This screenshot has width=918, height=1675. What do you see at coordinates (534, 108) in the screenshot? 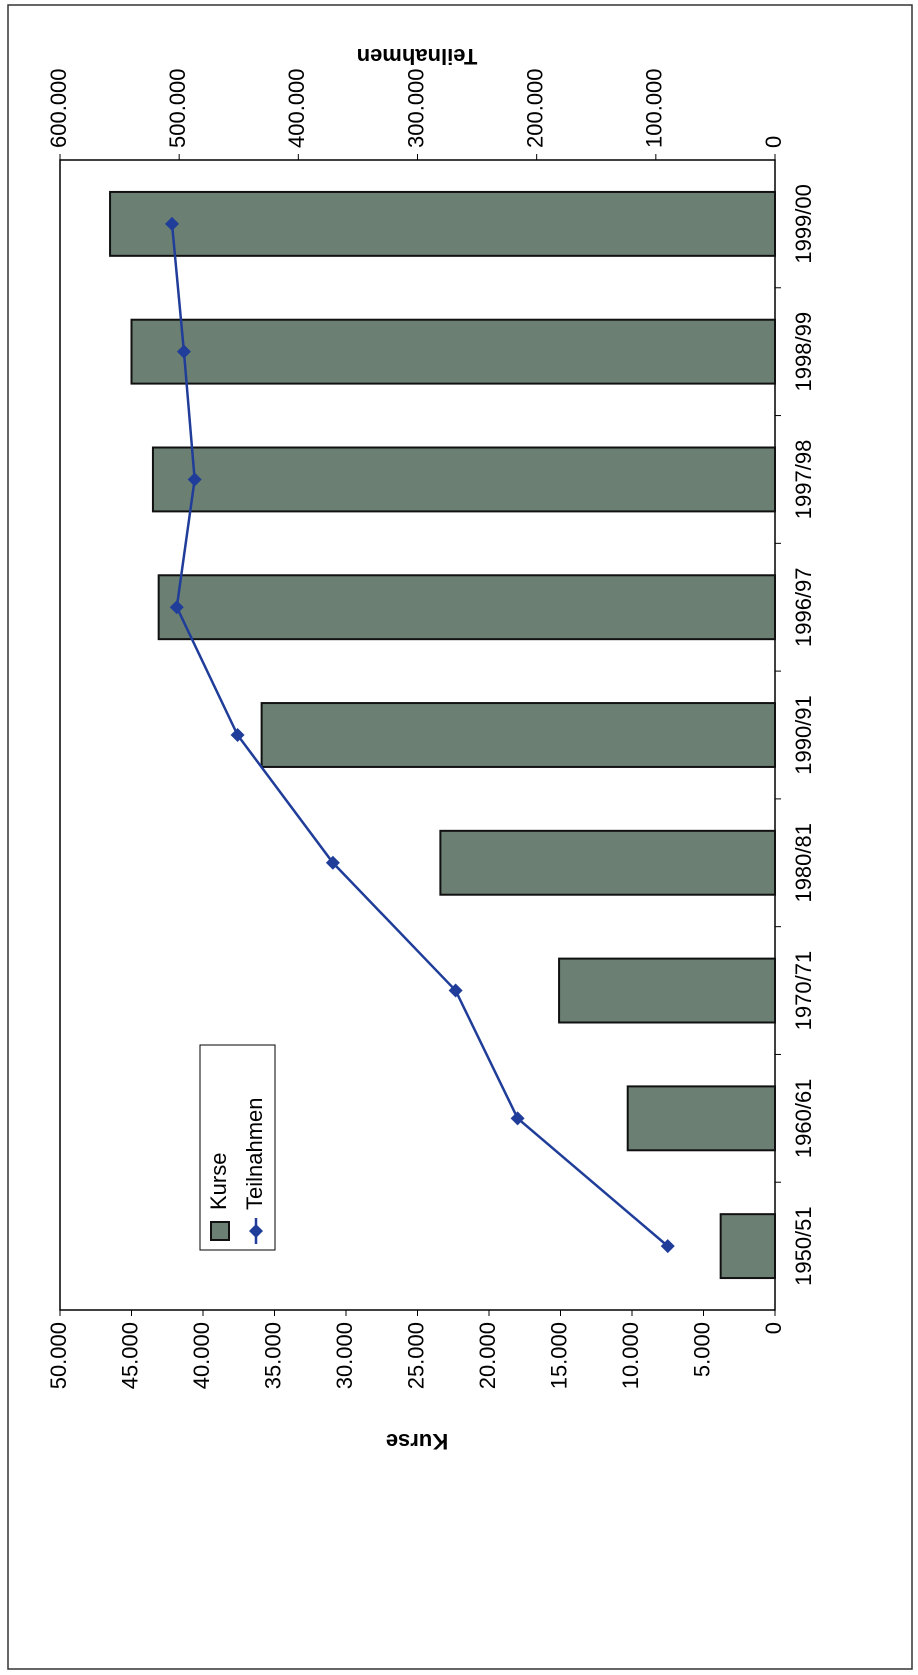
I see `y2-tick-label: 200.000` at bounding box center [534, 108].